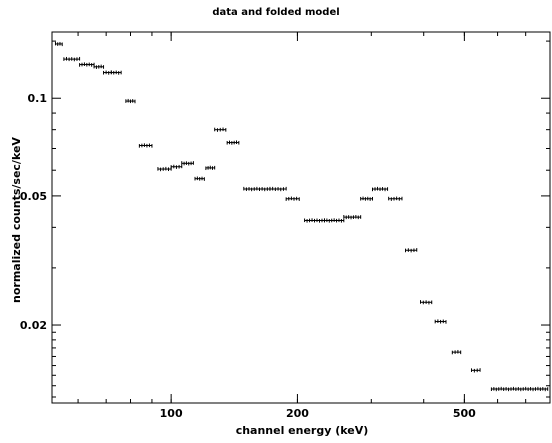  What do you see at coordinates (171, 413) in the screenshot?
I see `x-tick-label: 100` at bounding box center [171, 413].